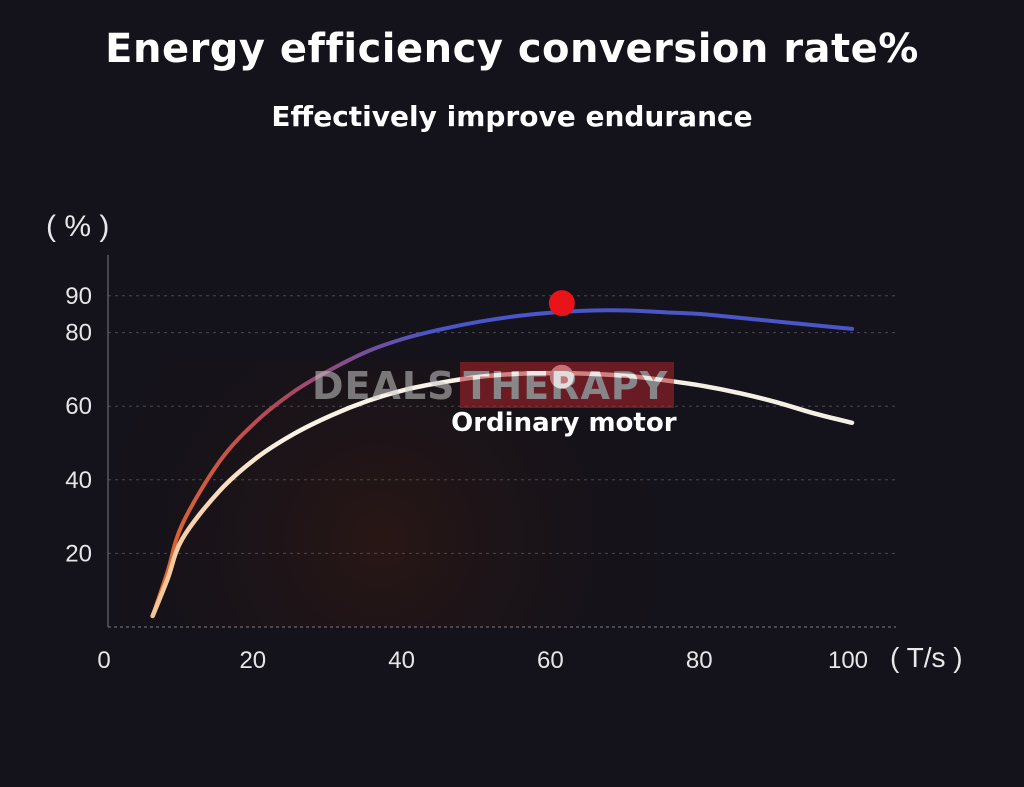 Image resolution: width=1024 pixels, height=787 pixels. I want to click on watermark-left: DEALS, so click(384, 386).